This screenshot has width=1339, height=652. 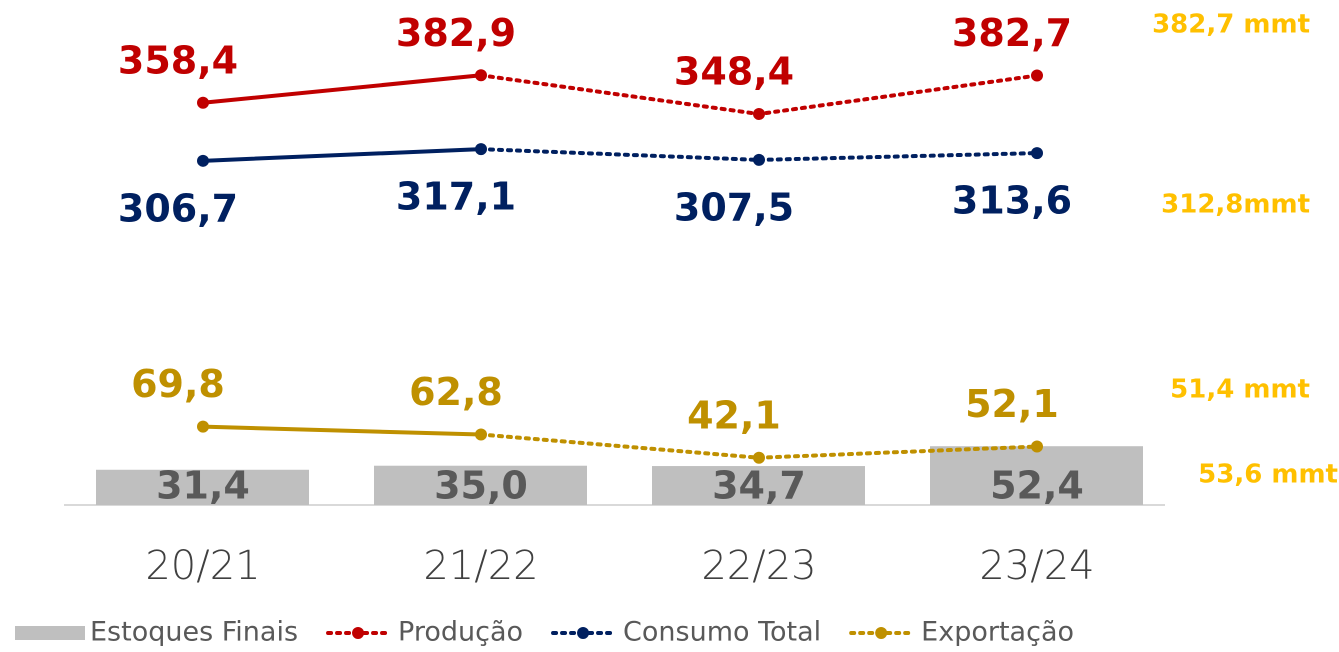 What do you see at coordinates (1037, 486) in the screenshot?
I see `bar-value-label: 52,4` at bounding box center [1037, 486].